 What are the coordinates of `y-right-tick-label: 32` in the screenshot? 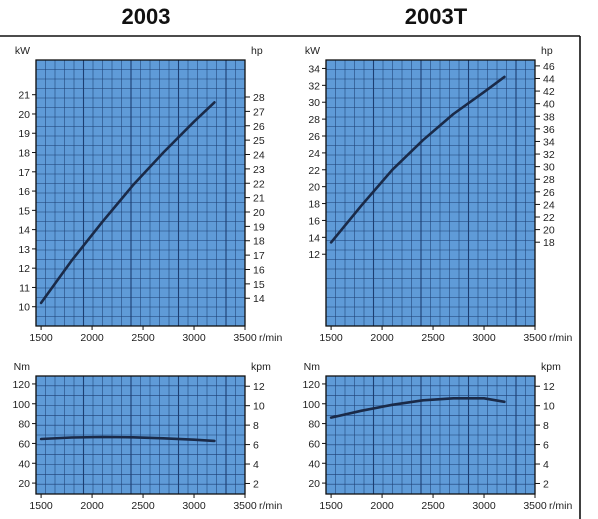 It's located at (549, 155).